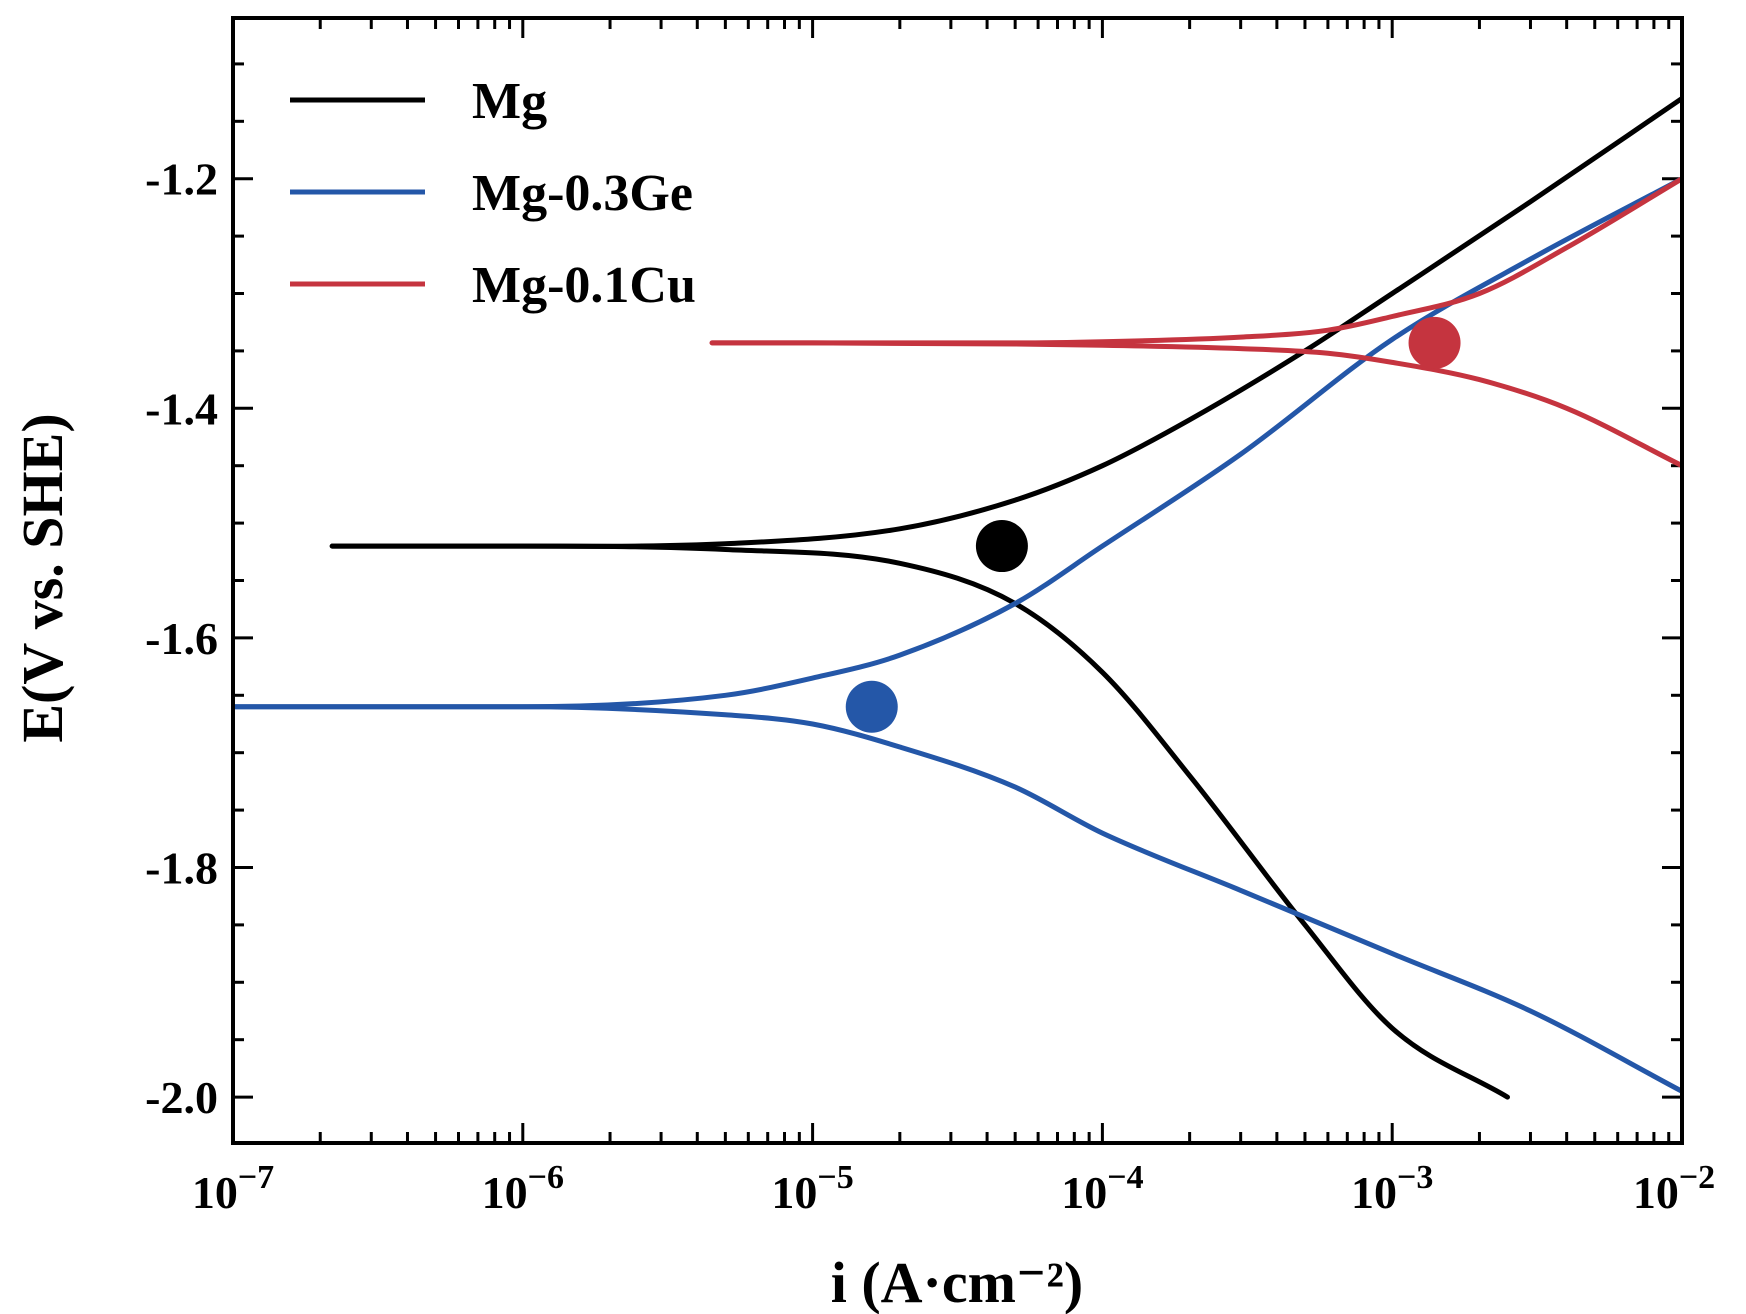  I want to click on y-tick-label: -1.6, so click(181, 638).